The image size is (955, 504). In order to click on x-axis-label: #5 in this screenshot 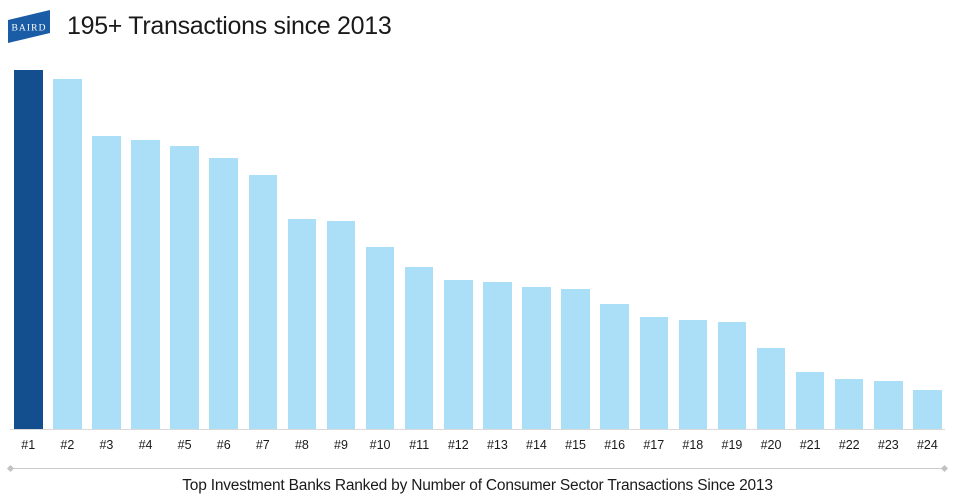, I will do `click(184, 445)`.